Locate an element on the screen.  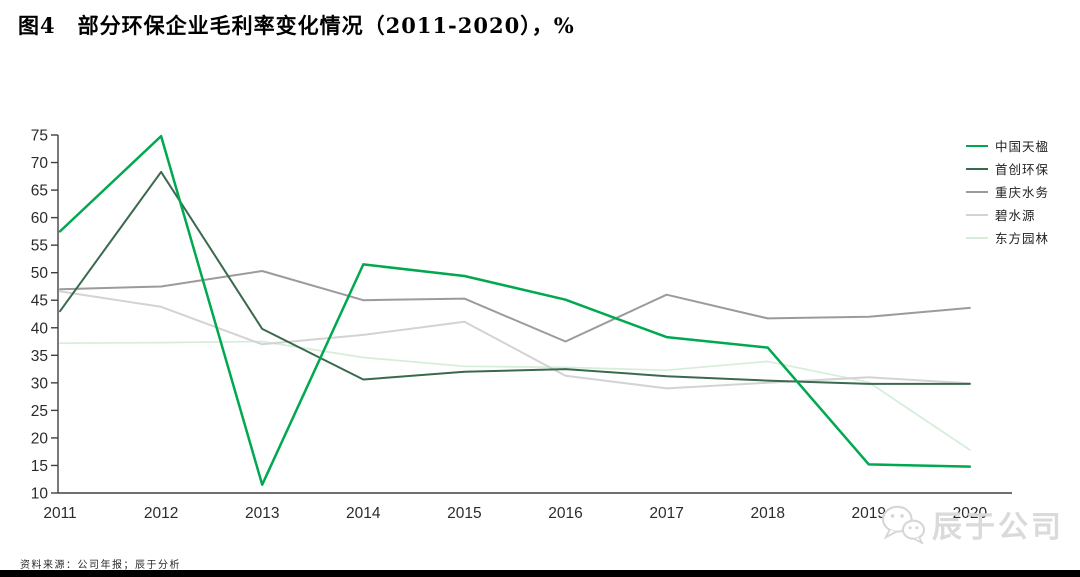
x-tick-label: 2013 is located at coordinates (262, 513).